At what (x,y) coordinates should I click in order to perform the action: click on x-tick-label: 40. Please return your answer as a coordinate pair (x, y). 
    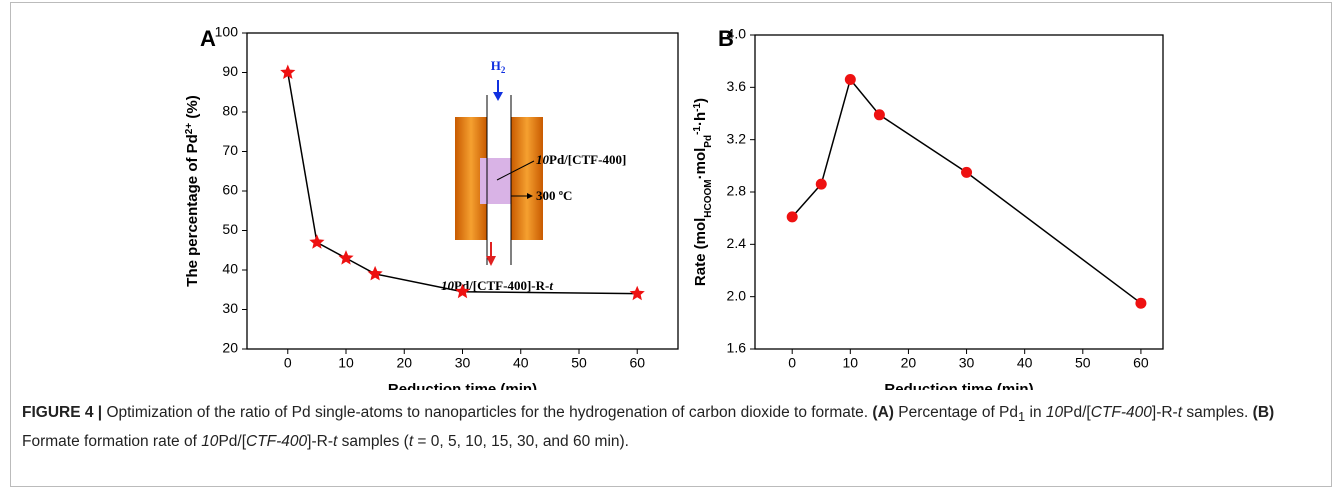
    Looking at the image, I should click on (521, 363).